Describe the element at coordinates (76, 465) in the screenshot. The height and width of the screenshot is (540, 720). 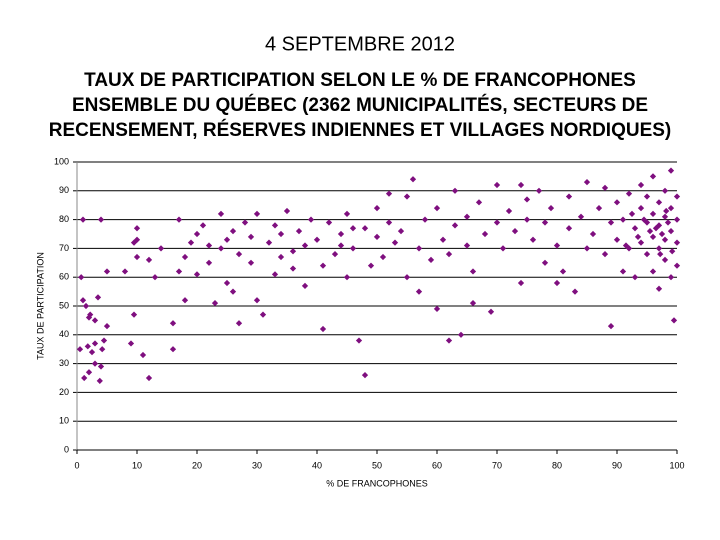
I see `x-tick-label: 0` at that location.